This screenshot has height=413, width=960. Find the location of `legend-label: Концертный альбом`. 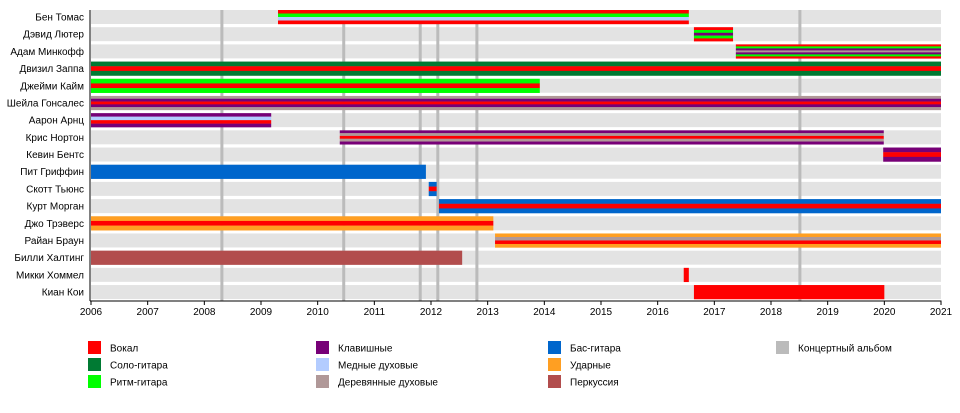

legend-label: Концертный альбом is located at coordinates (845, 349).